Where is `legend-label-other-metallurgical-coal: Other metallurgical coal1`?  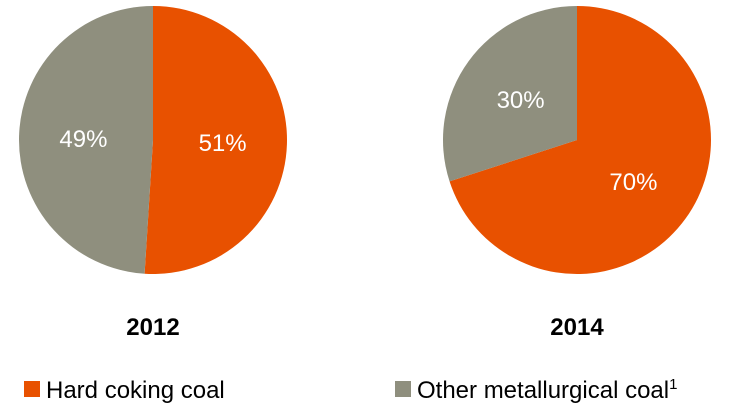 legend-label-other-metallurgical-coal: Other metallurgical coal1 is located at coordinates (547, 390).